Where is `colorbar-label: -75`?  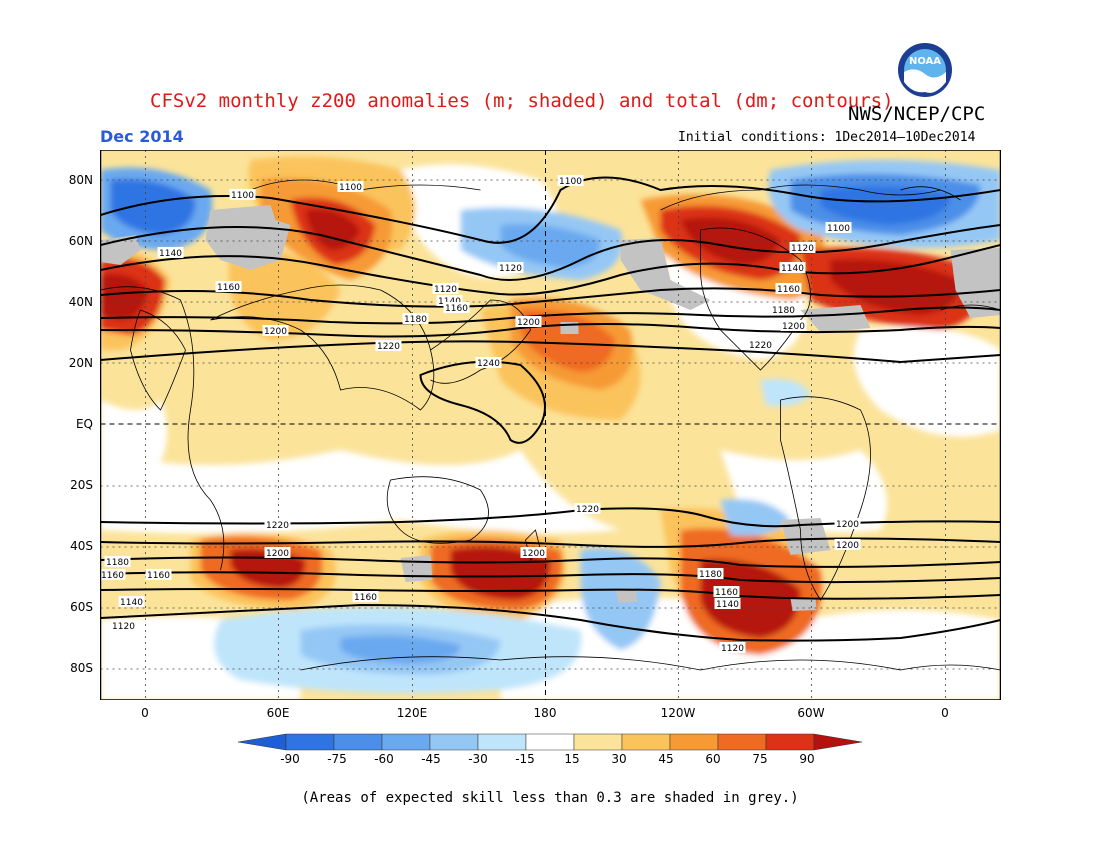
colorbar-label: -75 is located at coordinates (337, 759).